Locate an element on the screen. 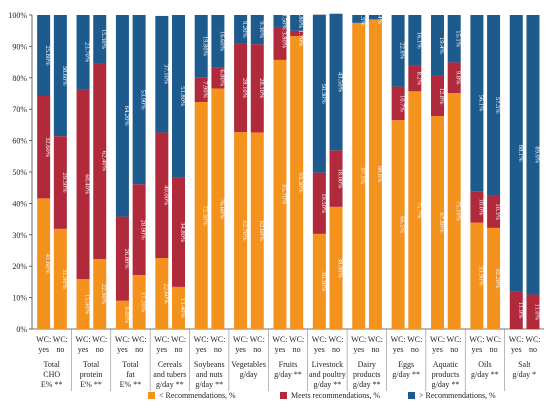 The width and height of the screenshot is (550, 414). bar-value-label: 16.60% is located at coordinates (221, 41).